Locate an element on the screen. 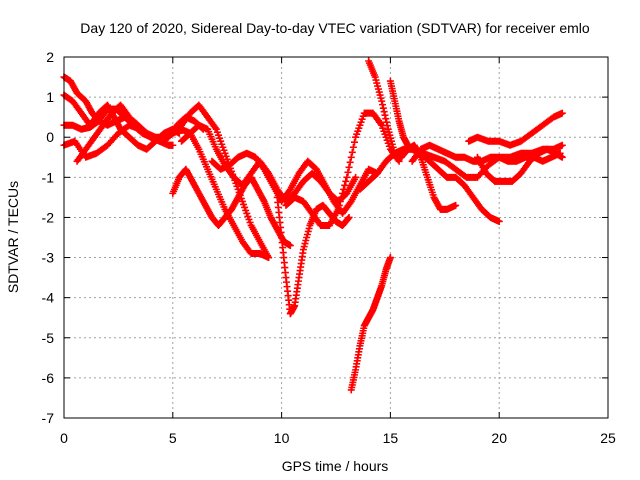 Image resolution: width=640 pixels, height=480 pixels. y-axis-label: SDTVAR / TECUs is located at coordinates (13, 237).